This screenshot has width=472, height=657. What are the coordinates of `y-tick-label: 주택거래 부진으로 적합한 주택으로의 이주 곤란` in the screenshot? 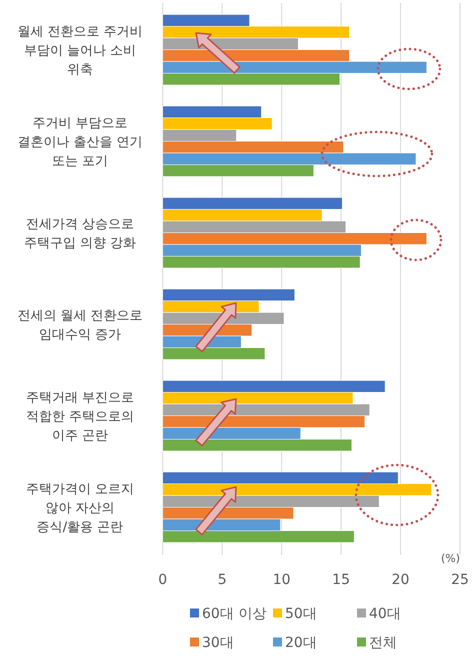 It's located at (80, 417).